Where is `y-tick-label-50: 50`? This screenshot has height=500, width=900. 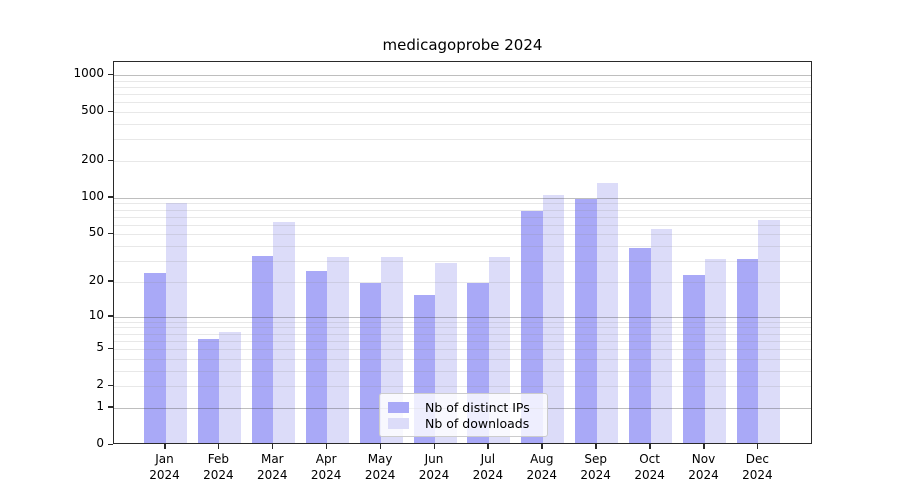 y-tick-label-50: 50 is located at coordinates (96, 232).